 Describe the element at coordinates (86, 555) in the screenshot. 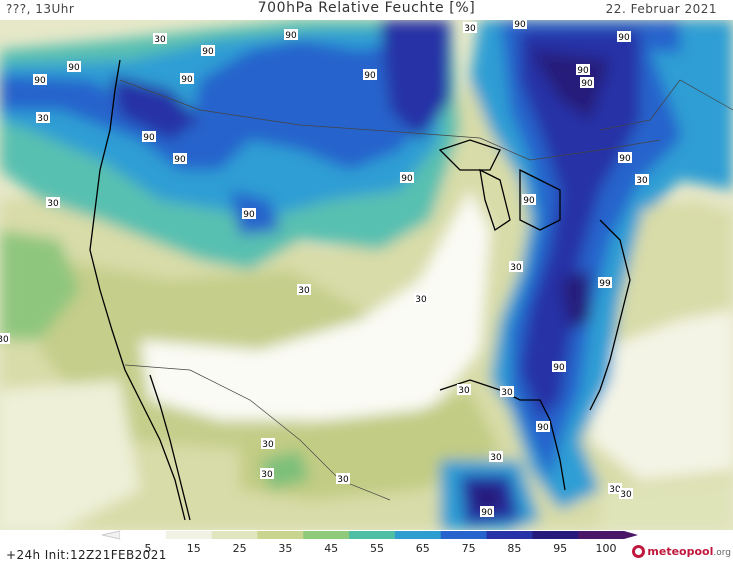

I see `init-time: +24h Init:12Z21FEB2021` at that location.